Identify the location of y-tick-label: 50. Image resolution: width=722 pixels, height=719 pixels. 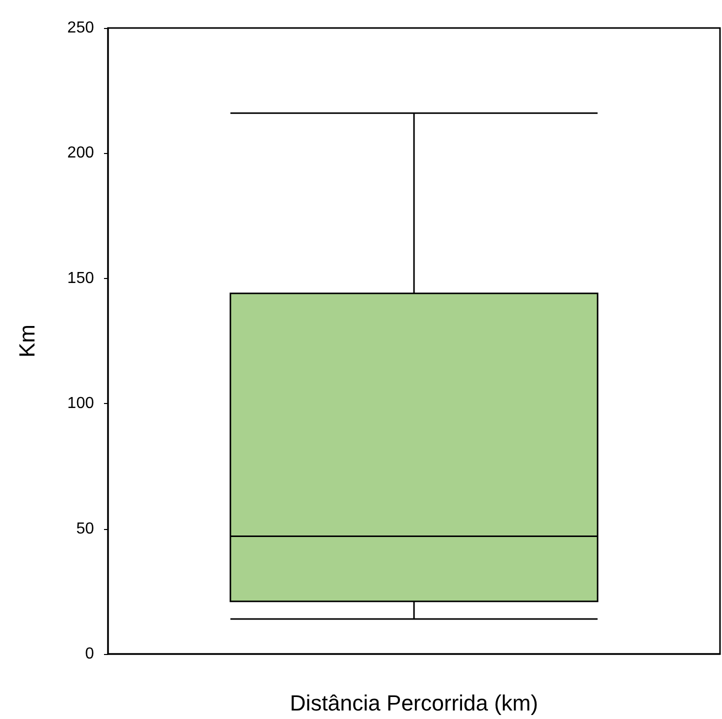
(85, 529).